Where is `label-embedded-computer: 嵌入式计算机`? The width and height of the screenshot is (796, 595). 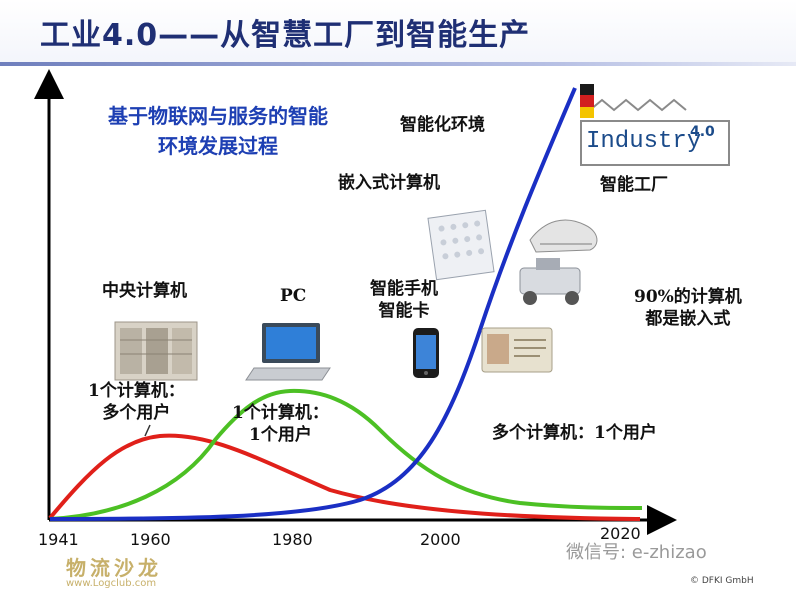 label-embedded-computer: 嵌入式计算机 is located at coordinates (389, 183).